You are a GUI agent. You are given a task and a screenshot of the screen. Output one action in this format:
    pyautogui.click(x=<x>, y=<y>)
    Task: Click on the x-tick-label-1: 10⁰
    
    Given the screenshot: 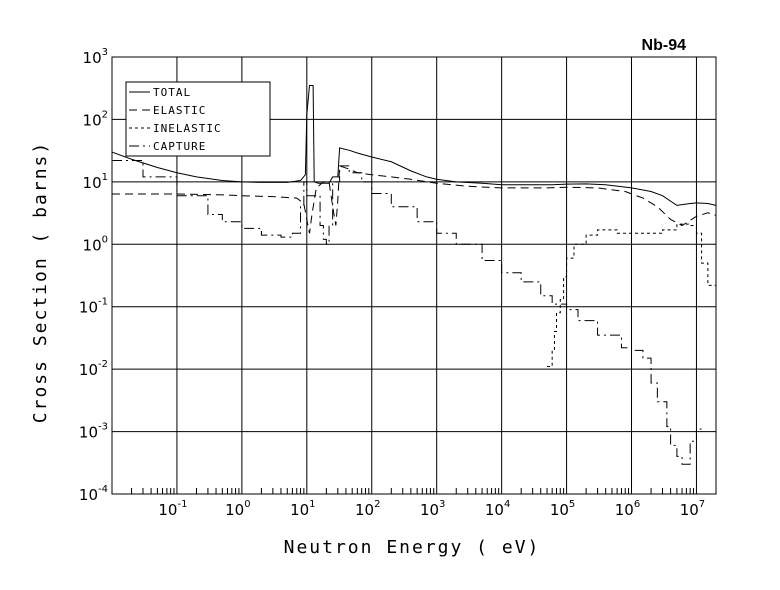 What is the action you would take?
    pyautogui.click(x=237, y=509)
    